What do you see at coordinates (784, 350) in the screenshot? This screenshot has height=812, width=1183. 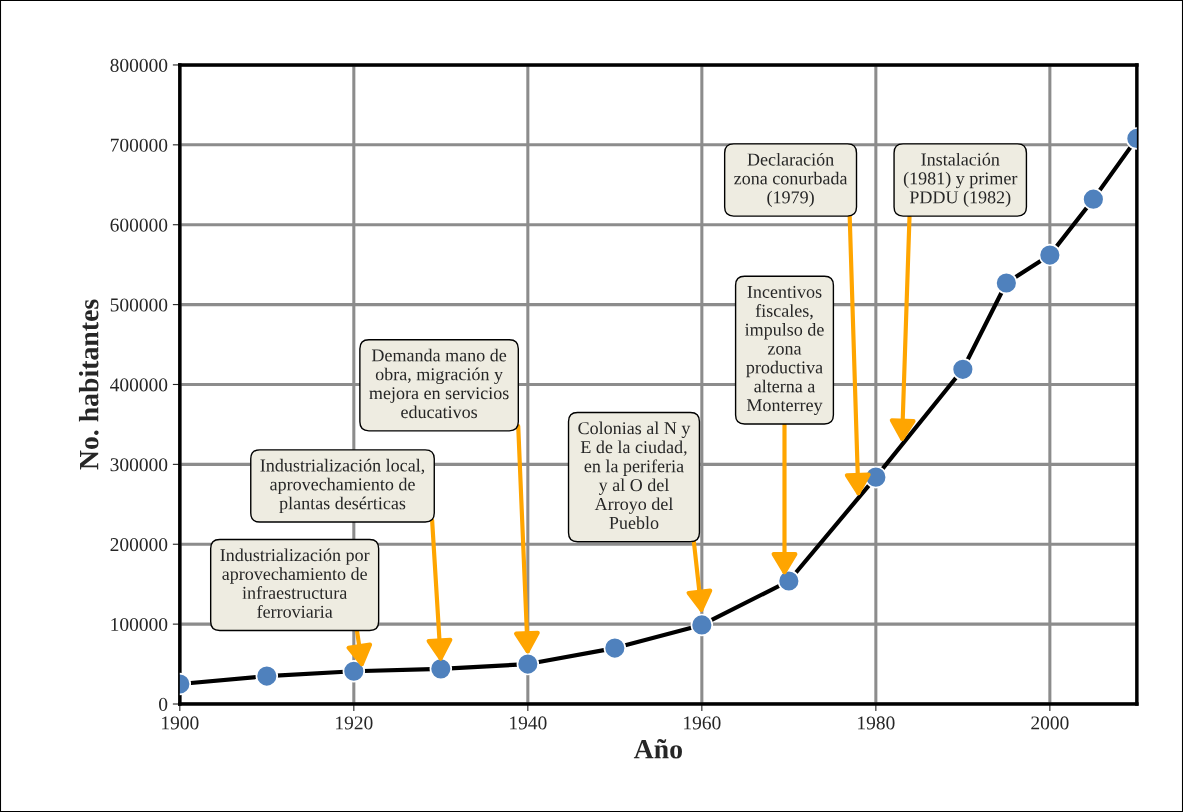 I see `annotation: Incentivos fiscales, impulso de zona productiva alterna a Monterrey` at bounding box center [784, 350].